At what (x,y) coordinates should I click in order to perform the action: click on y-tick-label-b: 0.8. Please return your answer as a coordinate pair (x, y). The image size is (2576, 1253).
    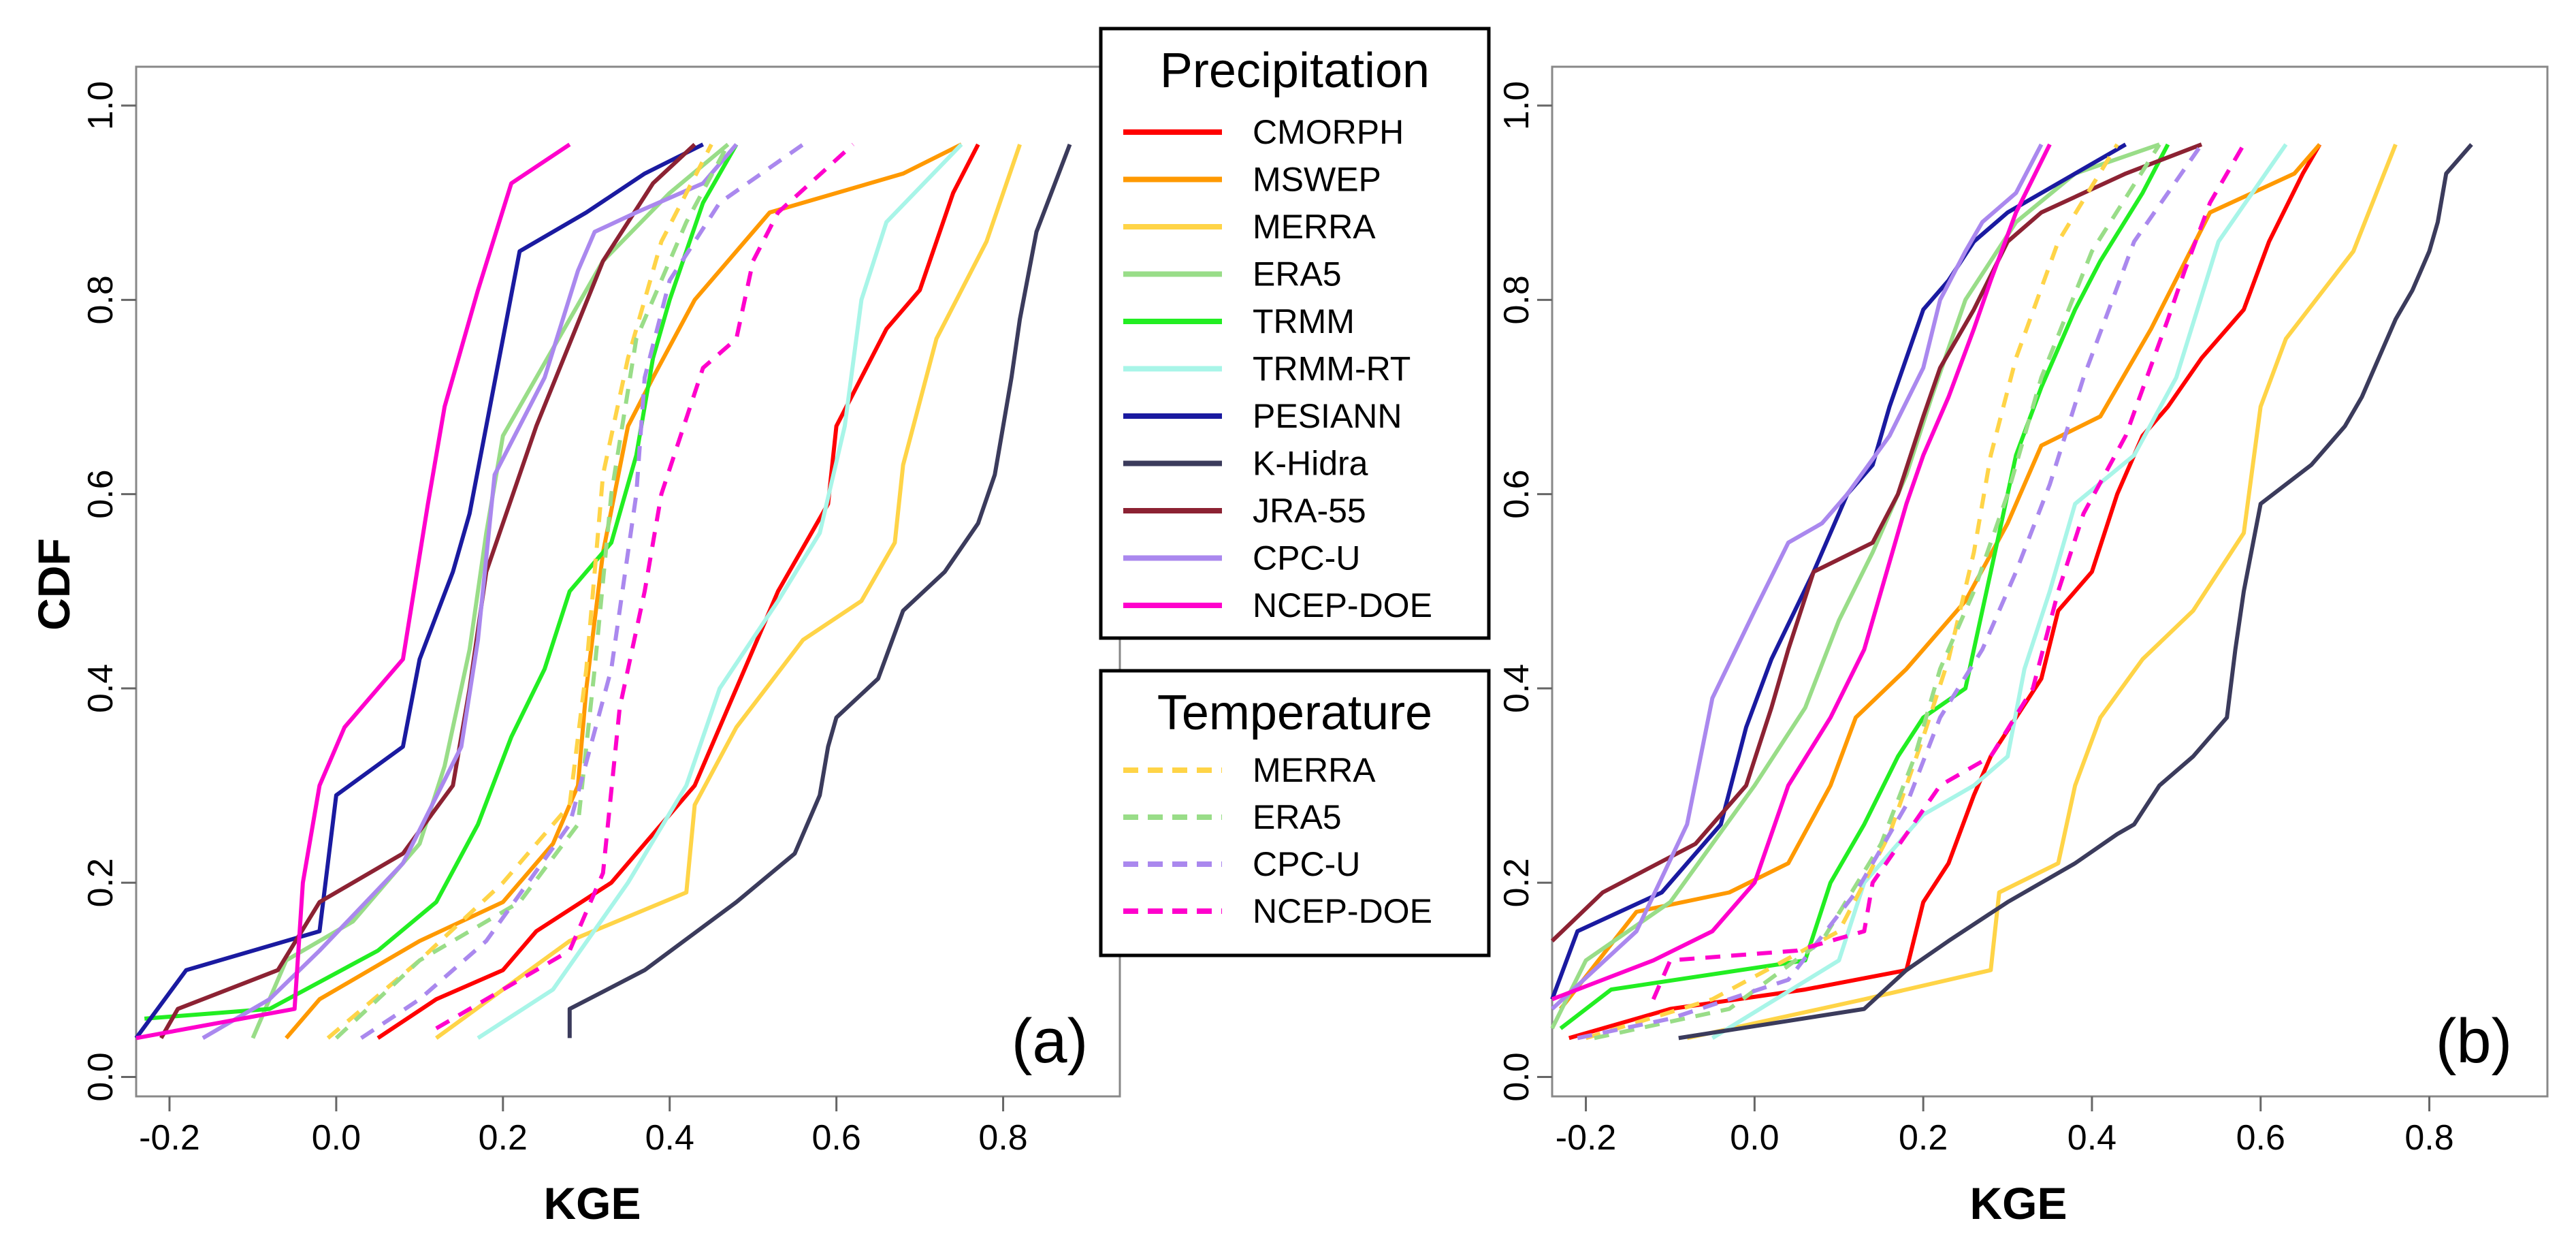
    Looking at the image, I should click on (1517, 299).